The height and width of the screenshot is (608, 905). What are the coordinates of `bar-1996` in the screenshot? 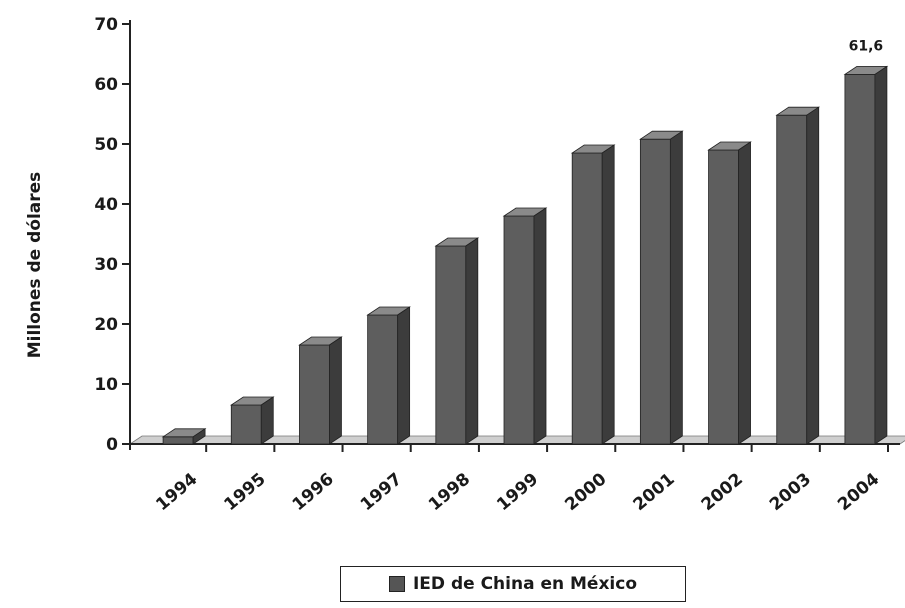 It's located at (320, 390).